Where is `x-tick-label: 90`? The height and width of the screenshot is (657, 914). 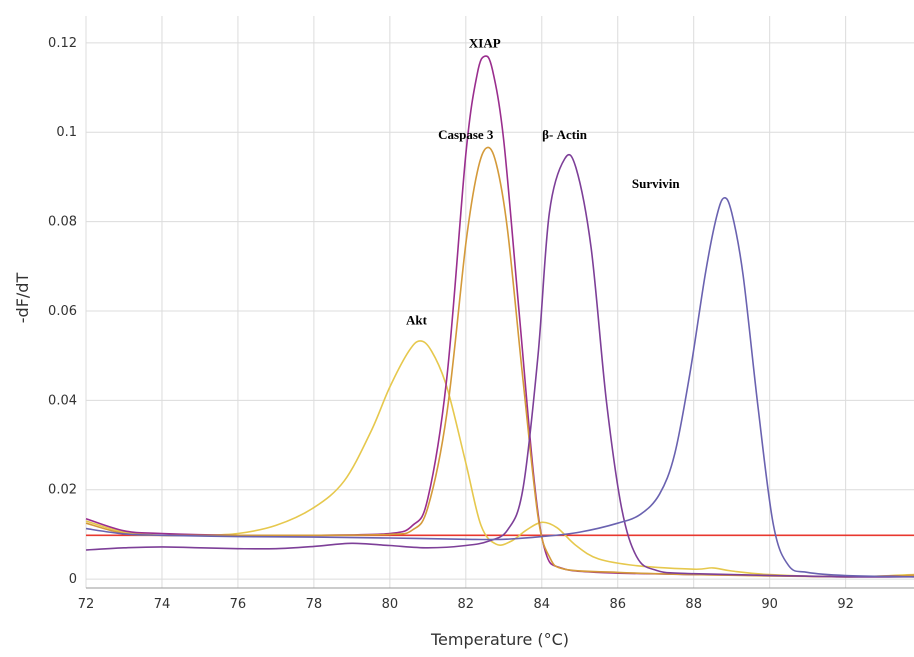
x-tick-label: 90 is located at coordinates (769, 604).